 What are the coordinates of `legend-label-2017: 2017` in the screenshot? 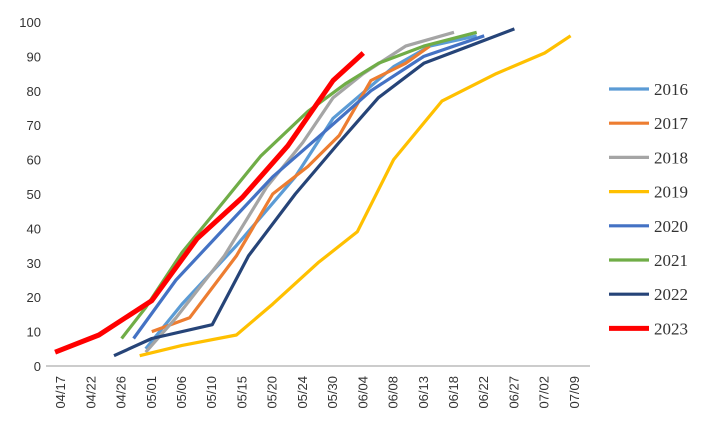 It's located at (671, 123).